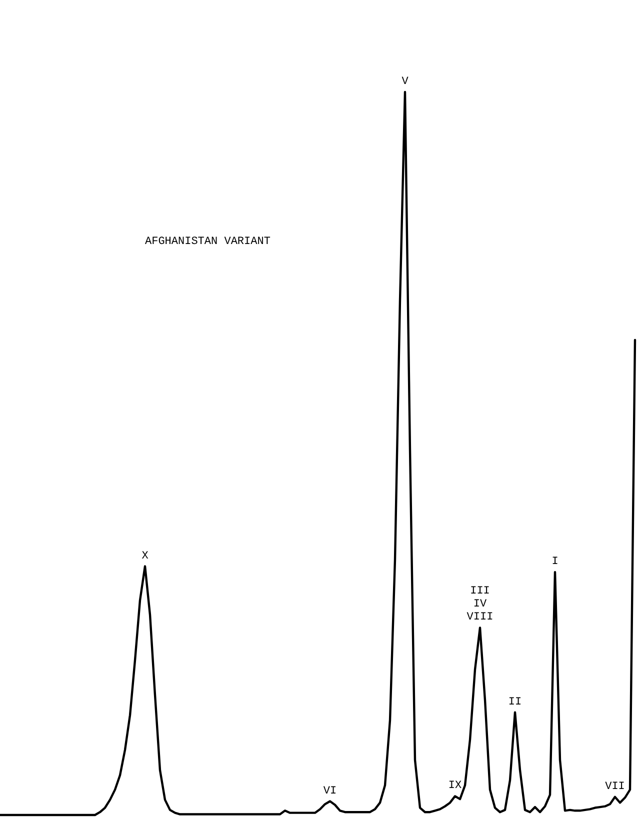 This screenshot has height=824, width=639. I want to click on annotation: VII, so click(615, 786).